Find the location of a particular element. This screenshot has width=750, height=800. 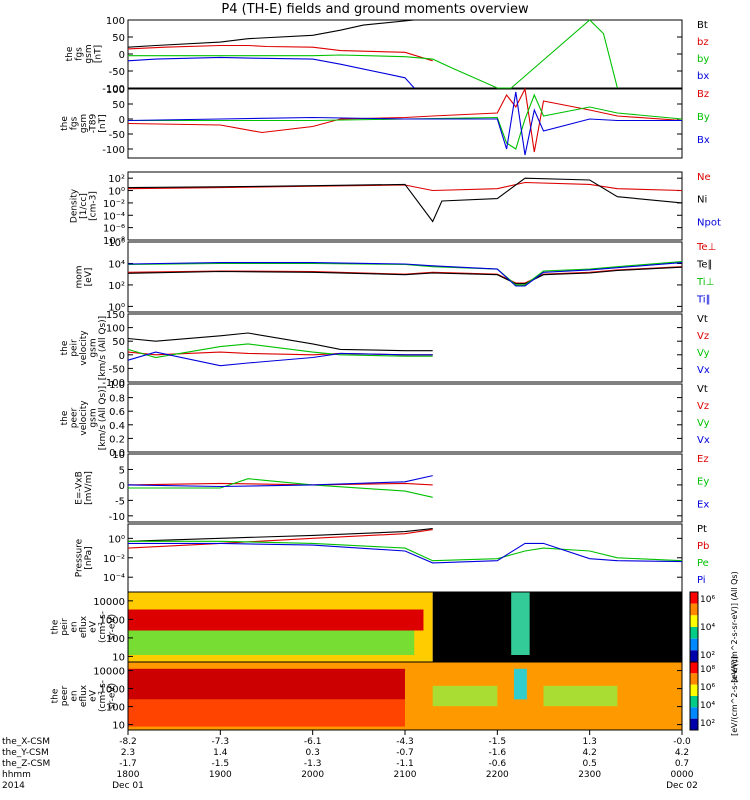

y-tick-label: -100 is located at coordinates (113, 150).